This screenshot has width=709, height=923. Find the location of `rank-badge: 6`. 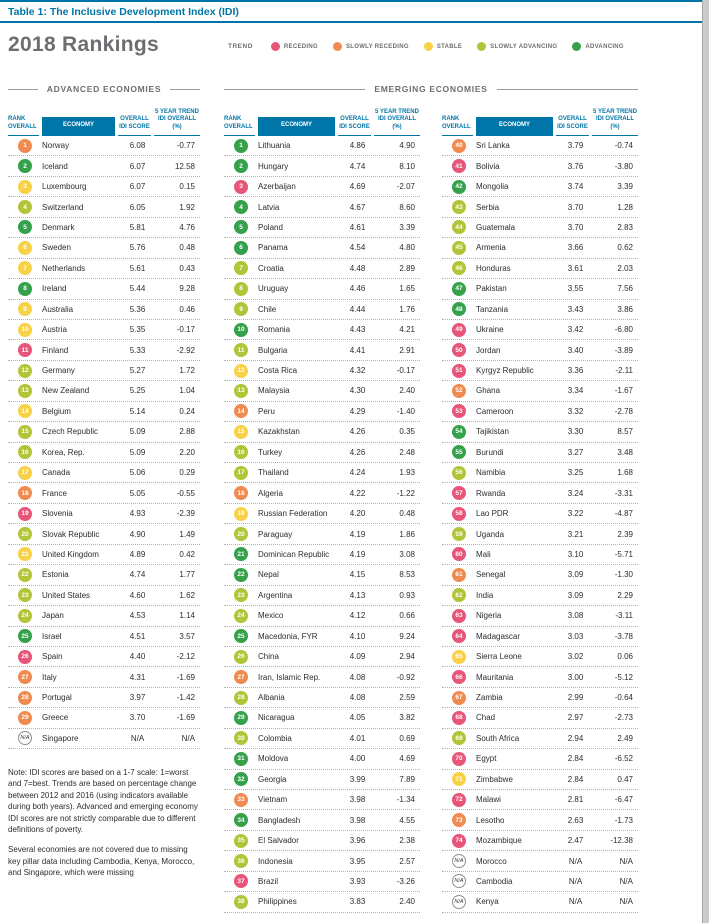

rank-badge: 6 is located at coordinates (241, 247).